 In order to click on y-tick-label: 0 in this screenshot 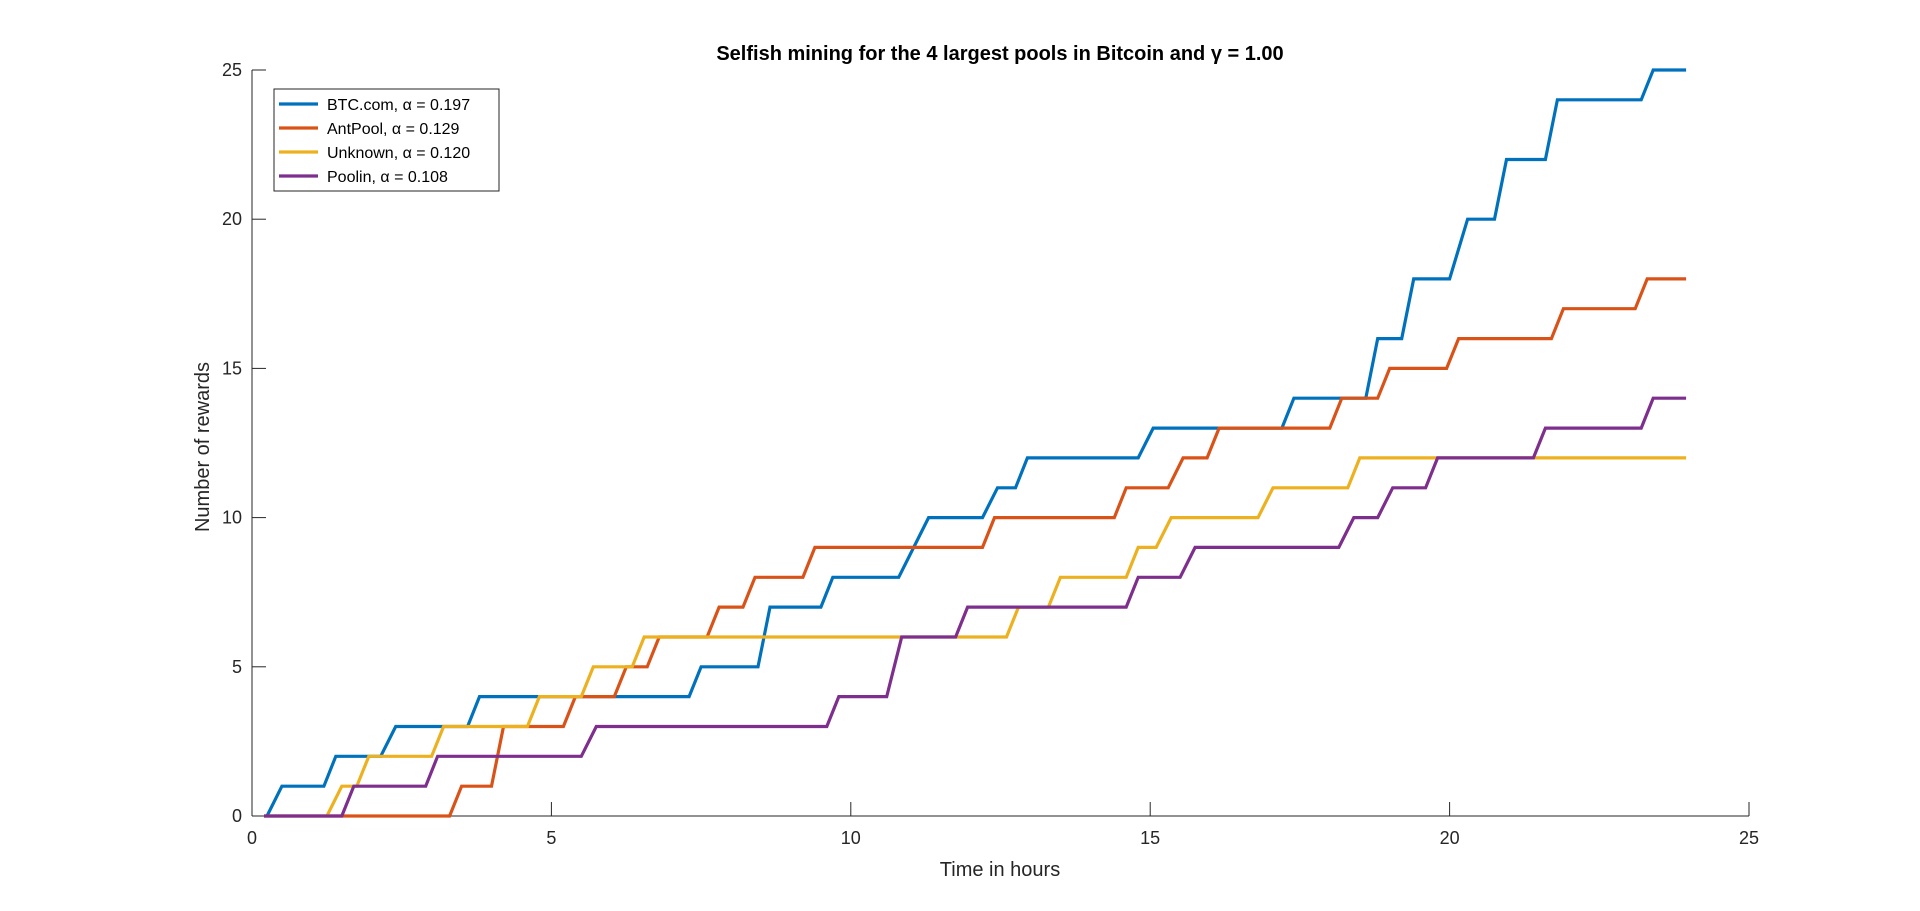, I will do `click(237, 816)`.